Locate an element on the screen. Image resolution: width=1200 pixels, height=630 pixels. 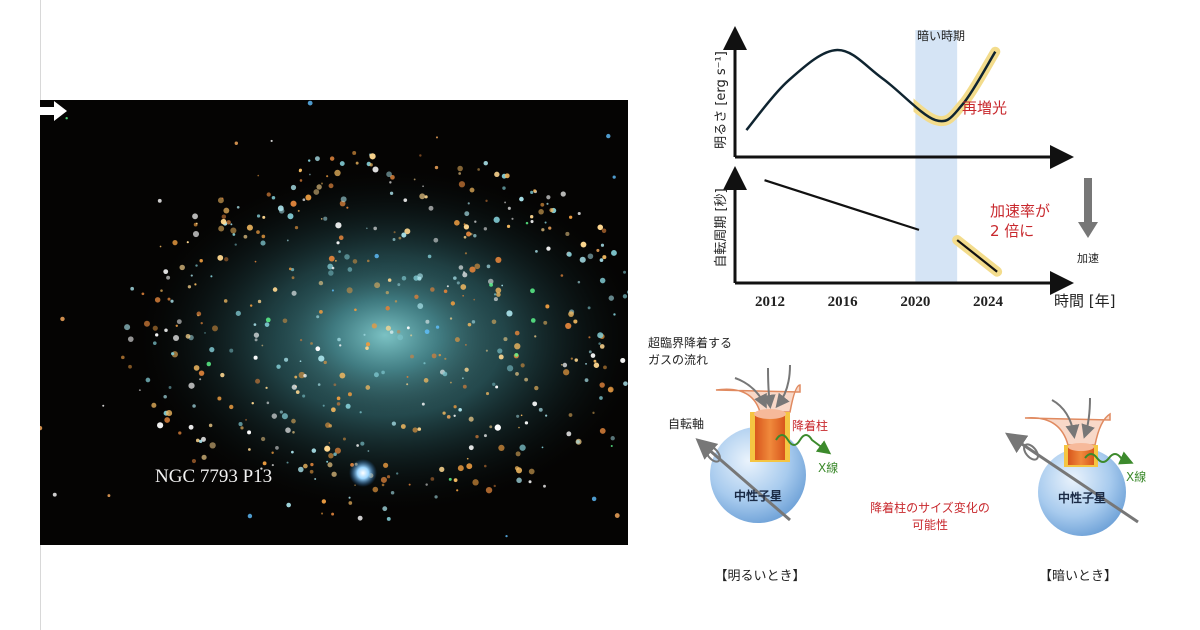
spin-axis-label: 自転軸 is located at coordinates (686, 424).